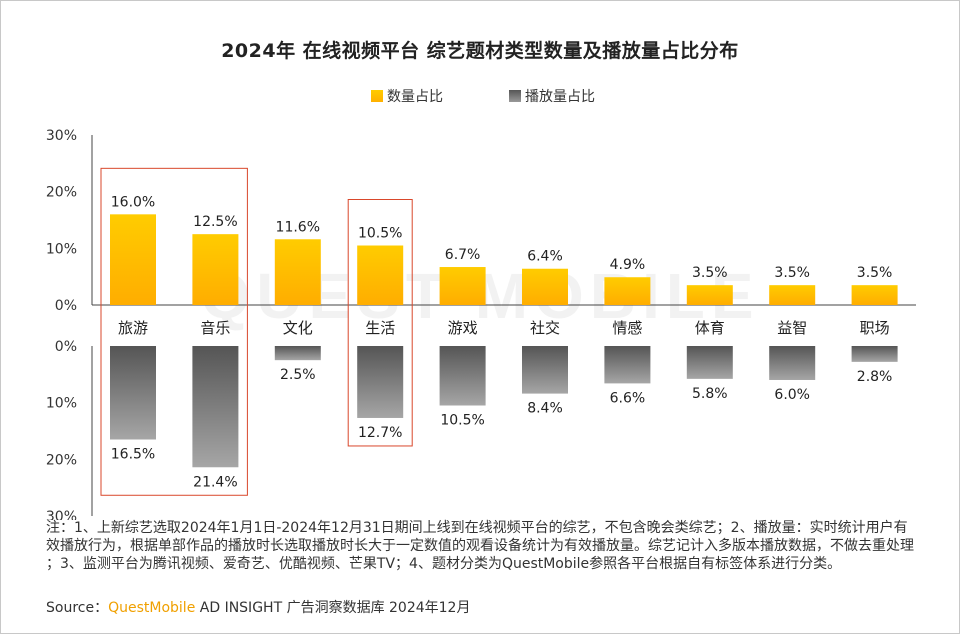 Image resolution: width=960 pixels, height=634 pixels. What do you see at coordinates (710, 328) in the screenshot?
I see `category-label: 体育` at bounding box center [710, 328].